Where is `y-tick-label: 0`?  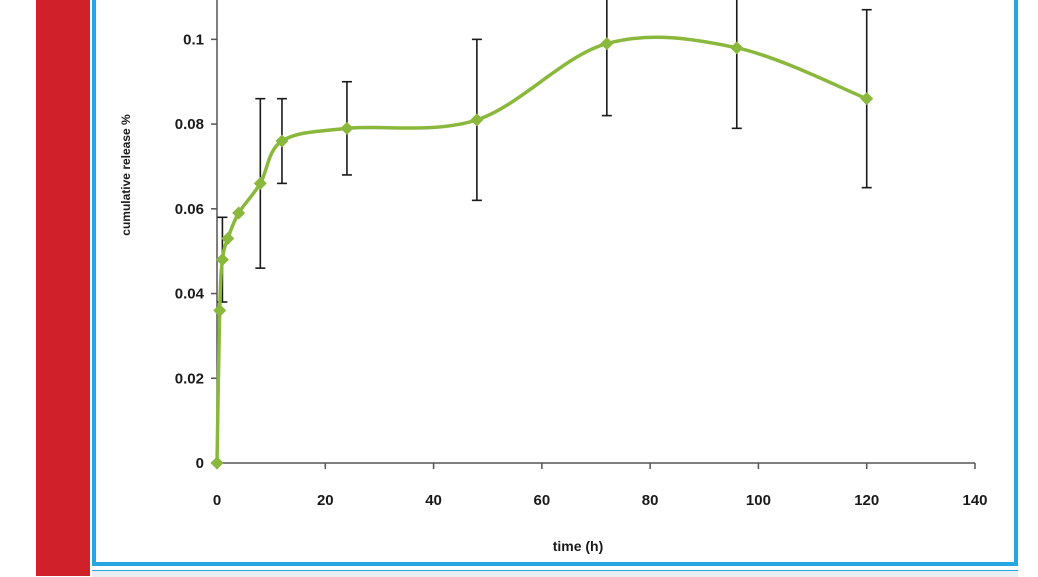 y-tick-label: 0 is located at coordinates (200, 463).